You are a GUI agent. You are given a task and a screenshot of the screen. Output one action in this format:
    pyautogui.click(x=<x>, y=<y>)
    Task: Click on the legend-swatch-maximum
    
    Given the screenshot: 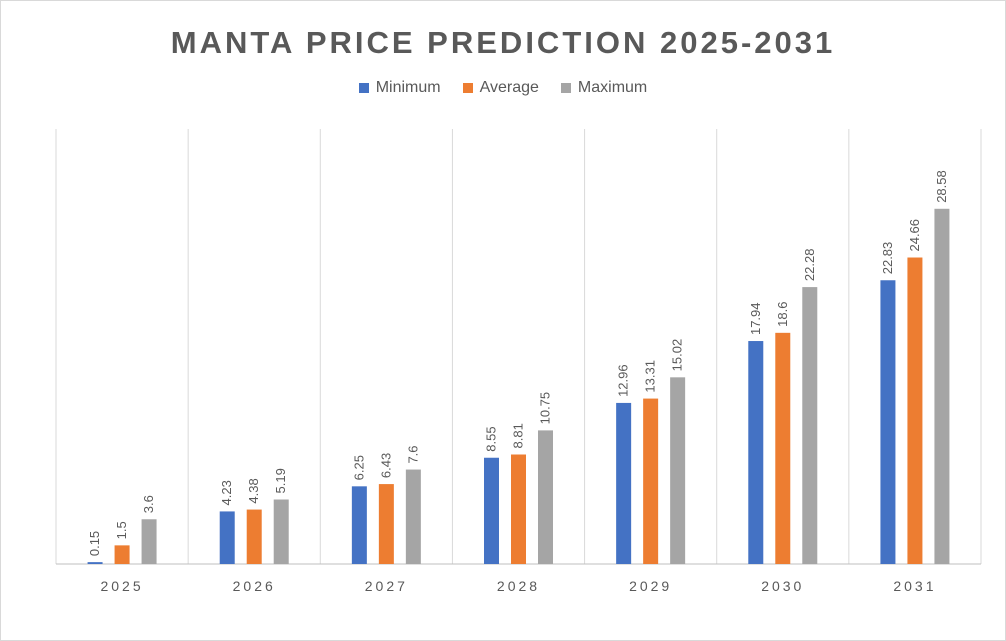 What is the action you would take?
    pyautogui.click(x=565, y=88)
    